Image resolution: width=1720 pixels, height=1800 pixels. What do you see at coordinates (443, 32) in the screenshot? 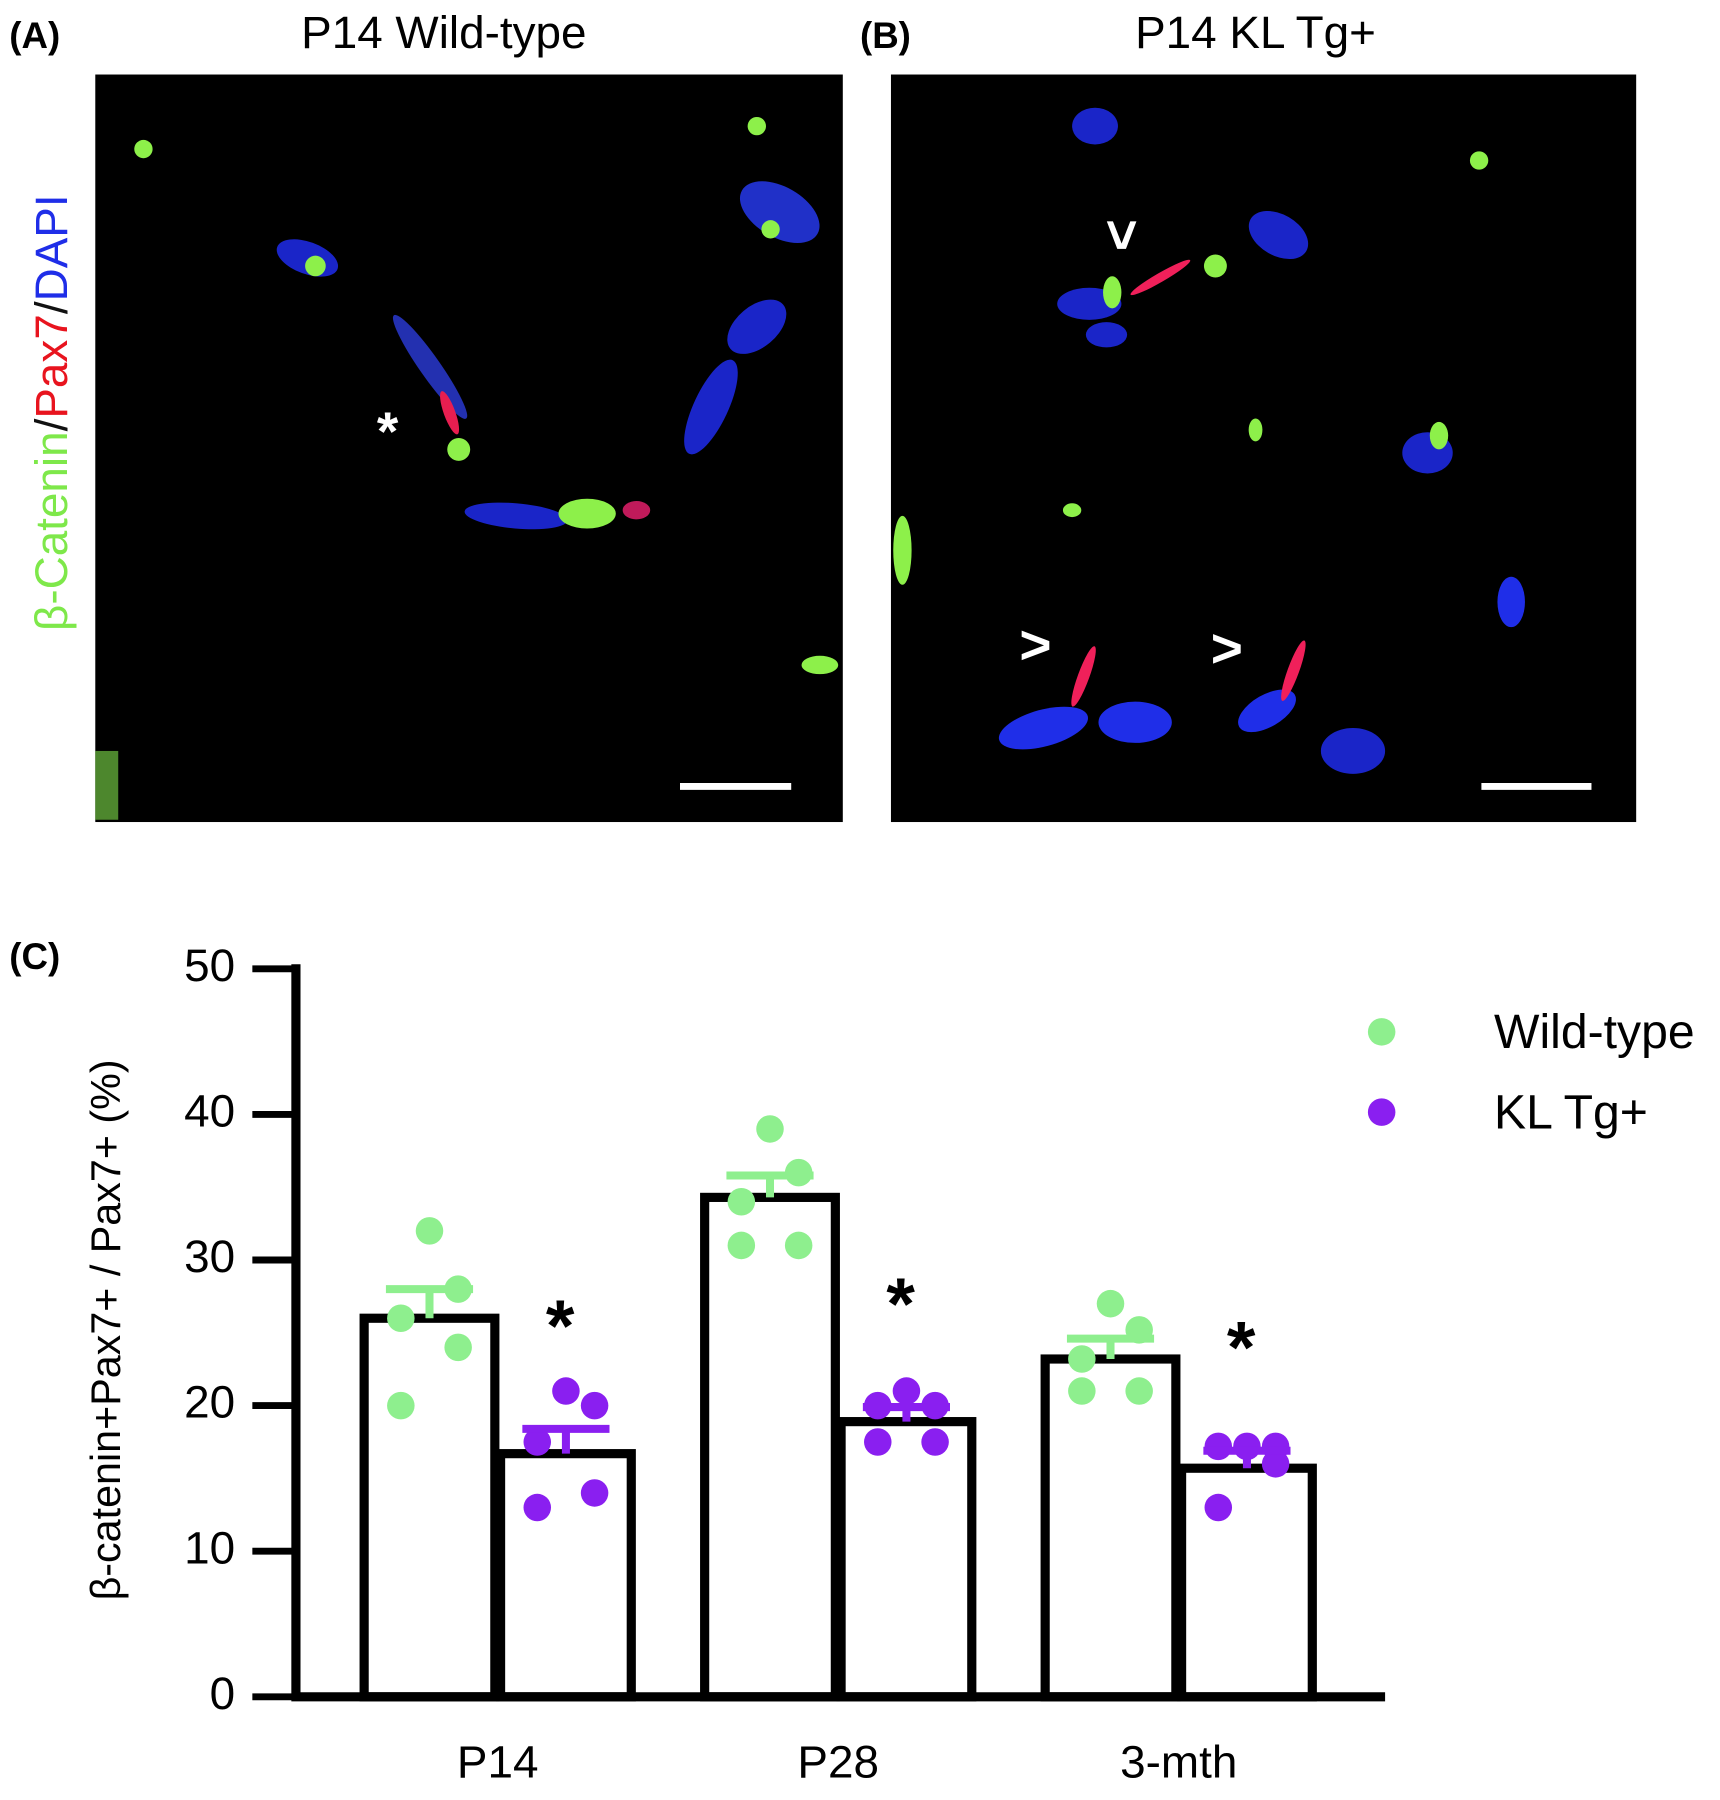
I see `panel-title: P14 Wild-type` at bounding box center [443, 32].